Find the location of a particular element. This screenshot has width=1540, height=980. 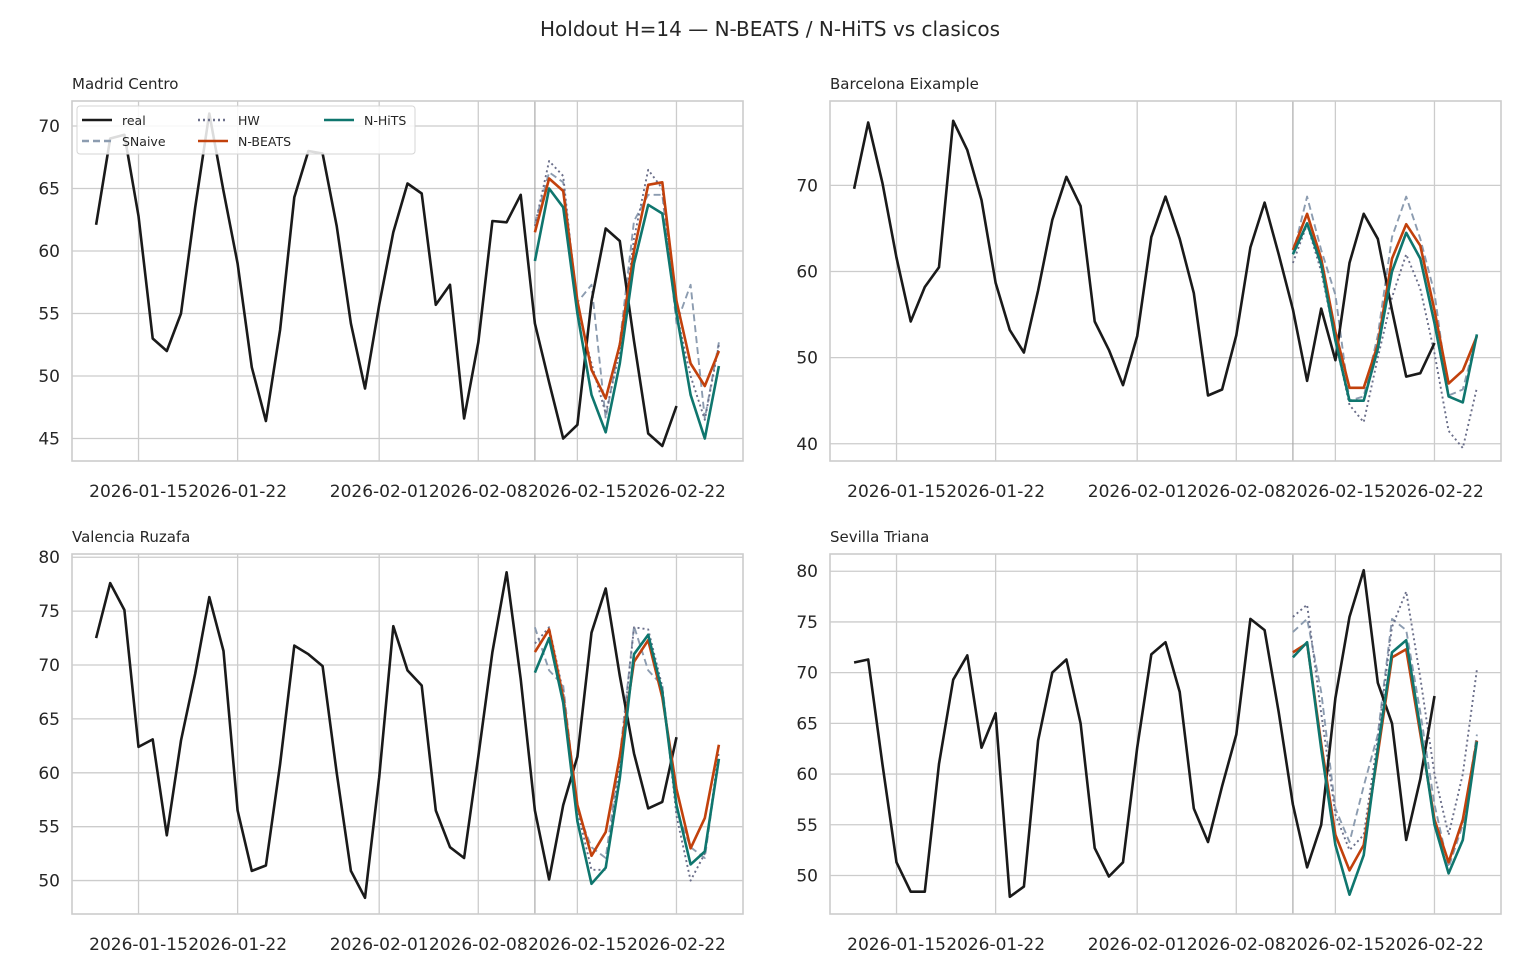

legend-label: N-HiTS is located at coordinates (385, 120).